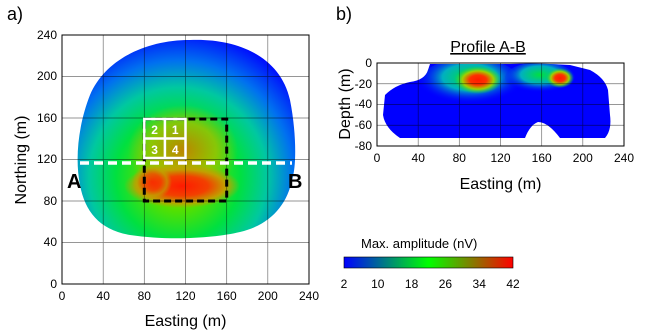 Image resolution: width=649 pixels, height=334 pixels. What do you see at coordinates (513, 284) in the screenshot?
I see `colorbar-tick: 42` at bounding box center [513, 284].